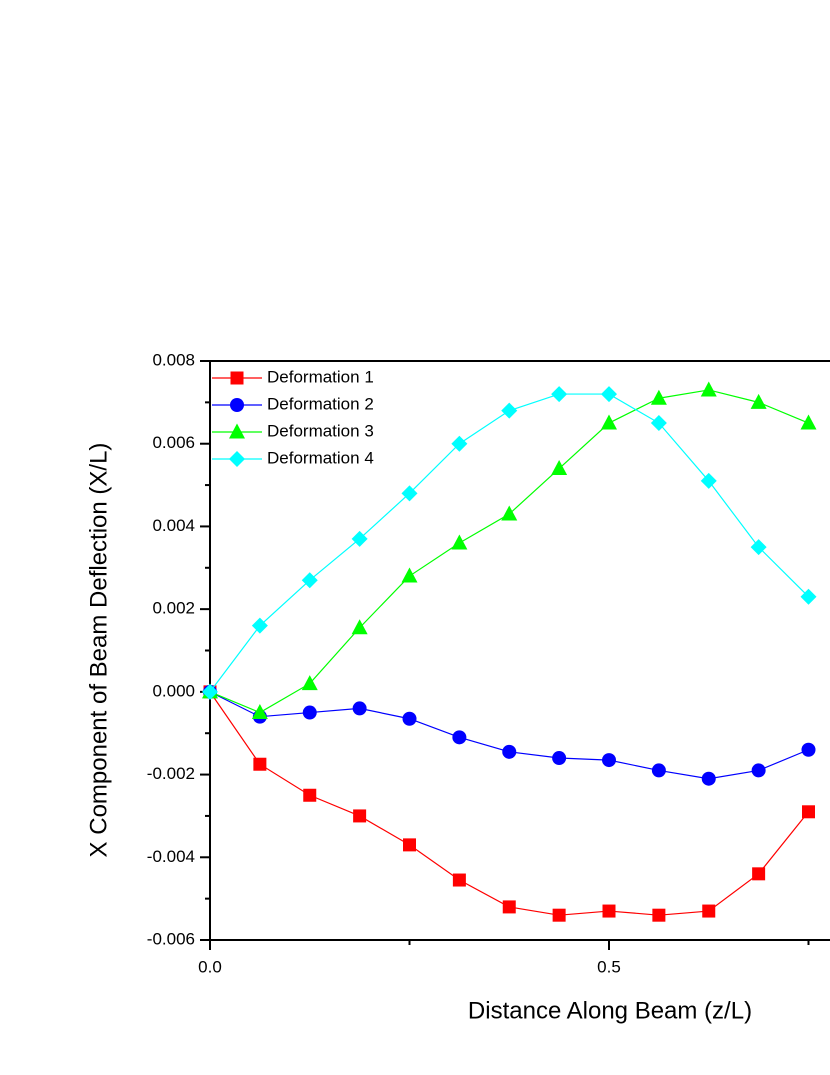 The image size is (830, 1075). Describe the element at coordinates (173, 359) in the screenshot. I see `y-tick-label: 0.008` at that location.